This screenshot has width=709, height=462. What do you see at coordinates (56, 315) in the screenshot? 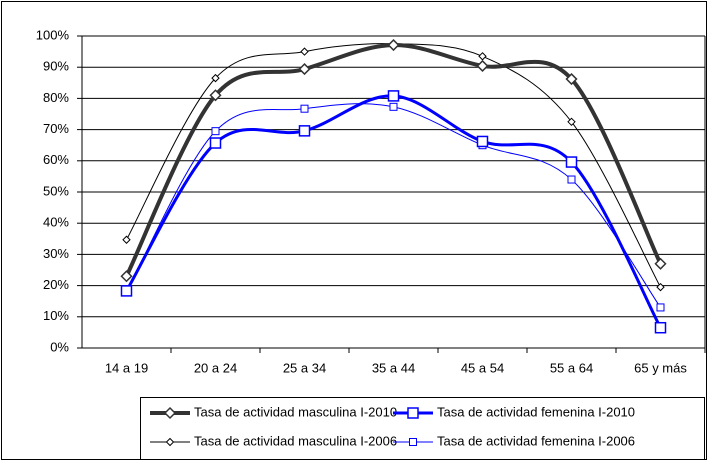
I see `y-tick-label: 10%` at bounding box center [56, 315].